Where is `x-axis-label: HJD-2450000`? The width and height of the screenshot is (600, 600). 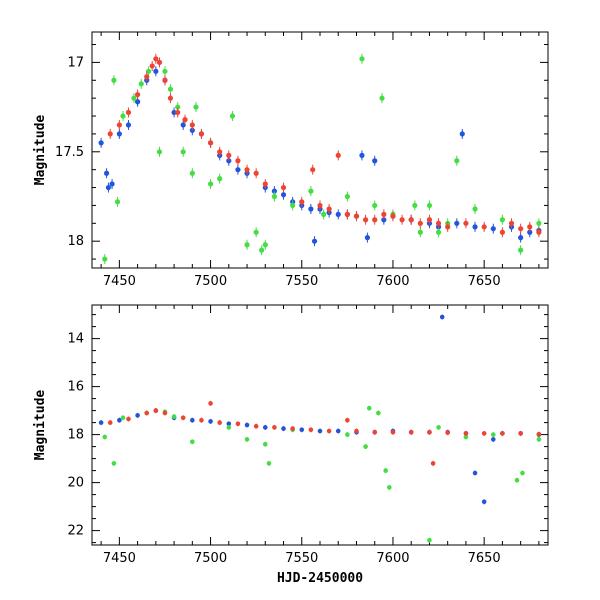 x-axis-label: HJD-2450000 is located at coordinates (320, 578).